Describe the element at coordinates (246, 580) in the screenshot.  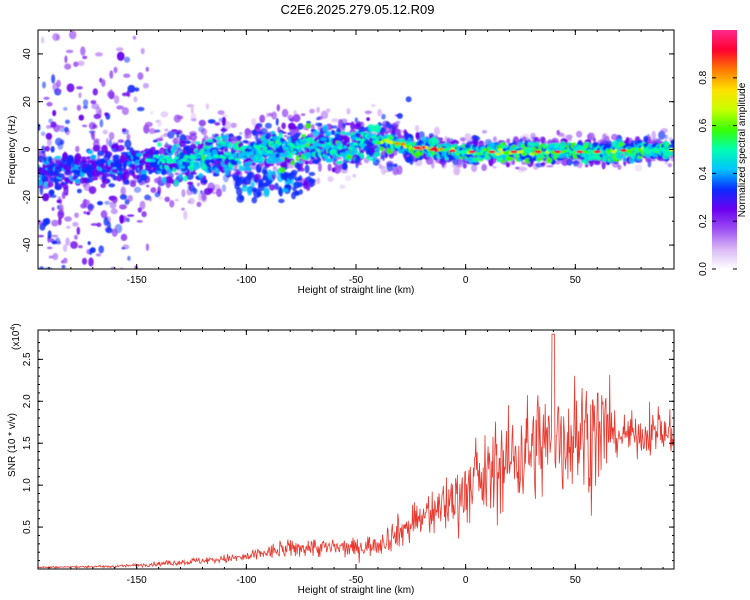
I see `x-tick-label: -100` at that location.